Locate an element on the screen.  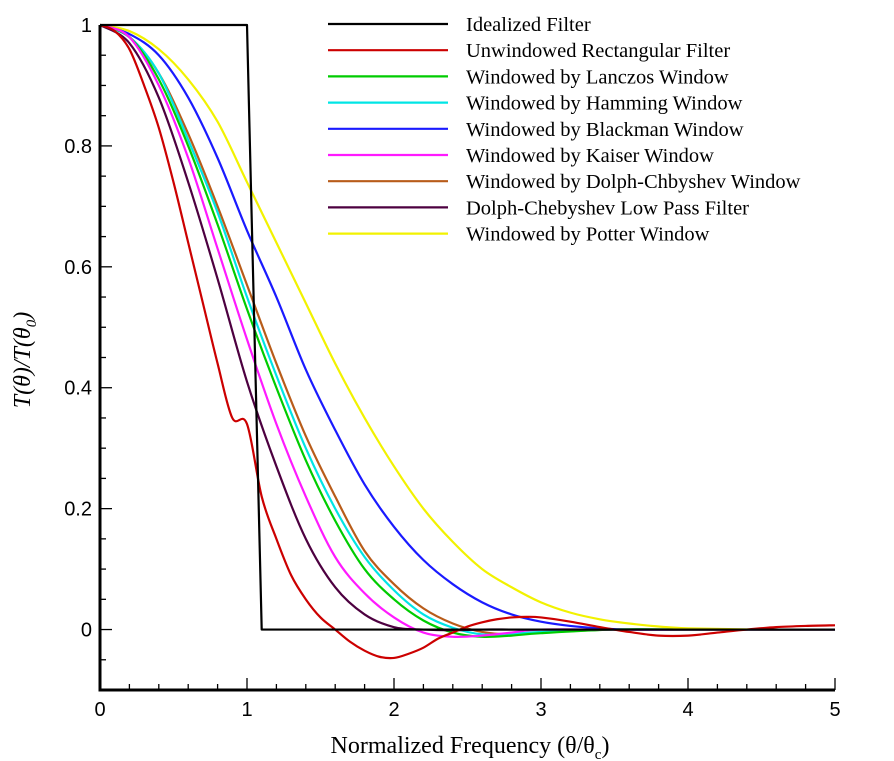
y-axis-label-sub: 0 is located at coordinates (32, 323).